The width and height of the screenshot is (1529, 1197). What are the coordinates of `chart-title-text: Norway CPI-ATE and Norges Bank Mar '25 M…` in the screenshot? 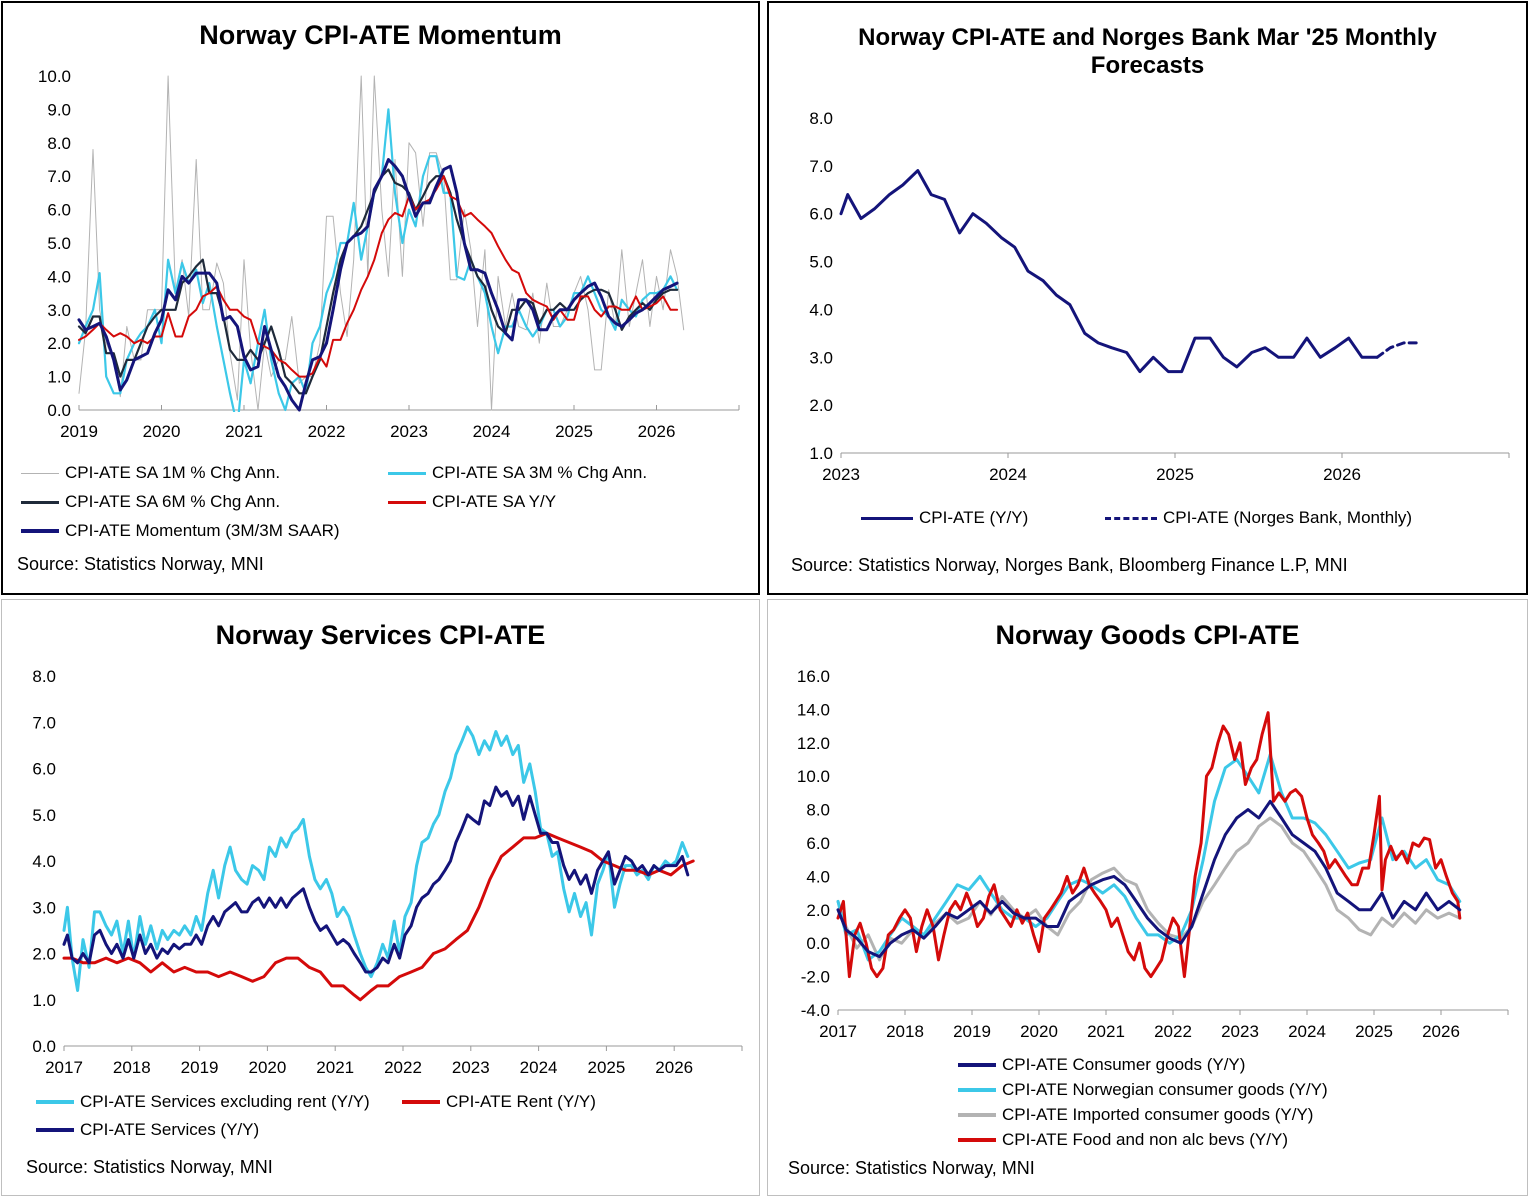 It's located at (1147, 51).